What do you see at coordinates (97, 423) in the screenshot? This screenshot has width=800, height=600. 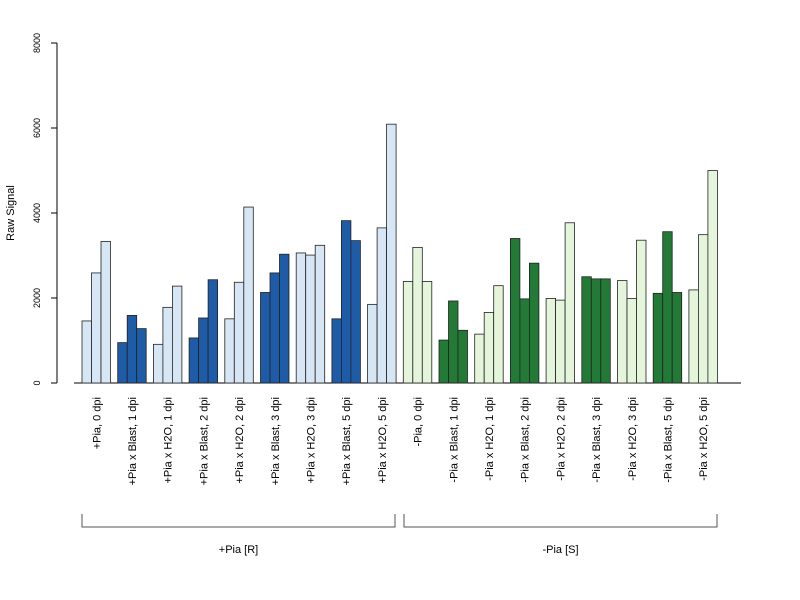 I see `category-label: +Pia, 0 dpi` at bounding box center [97, 423].